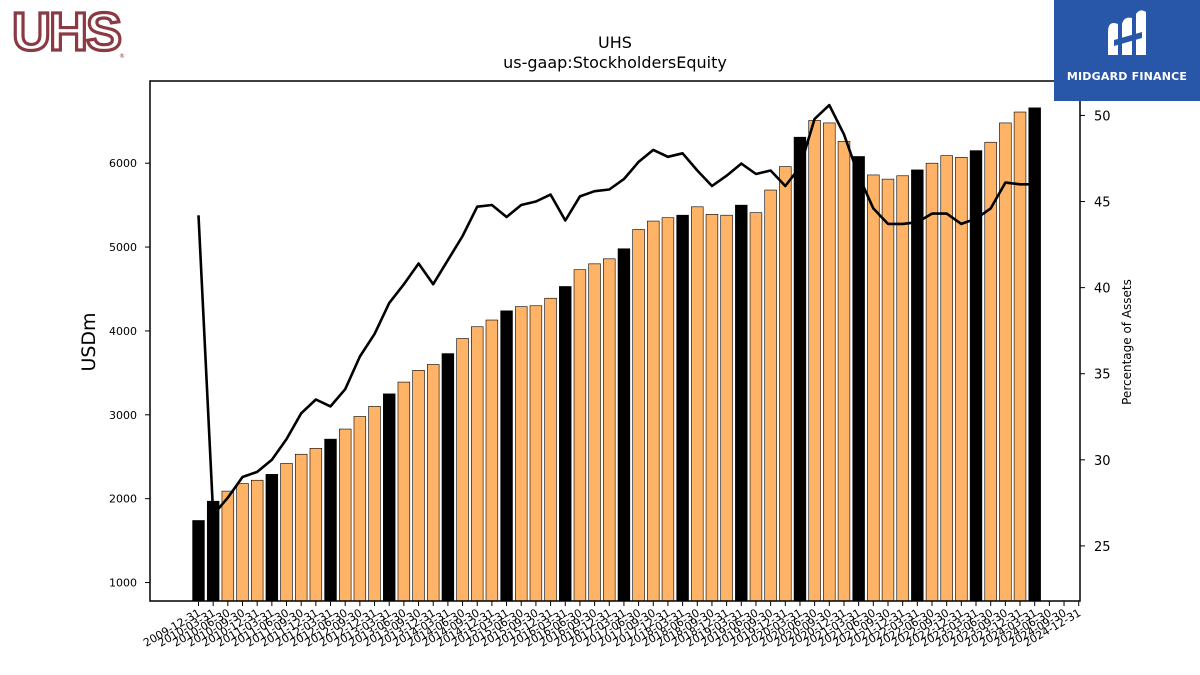 The image size is (1200, 675). What do you see at coordinates (123, 163) in the screenshot?
I see `y-tick-label: 6000` at bounding box center [123, 163].